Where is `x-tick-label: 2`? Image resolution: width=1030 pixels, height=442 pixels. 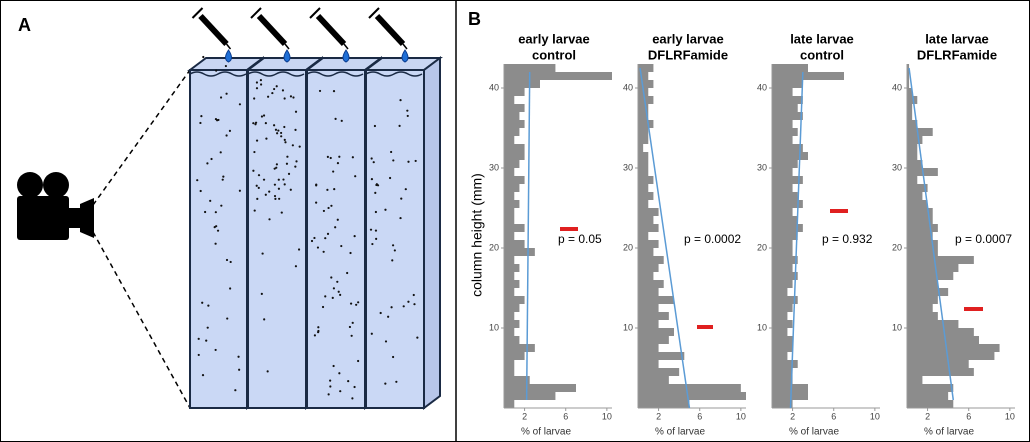 x-tick-label: 2 is located at coordinates (927, 416).